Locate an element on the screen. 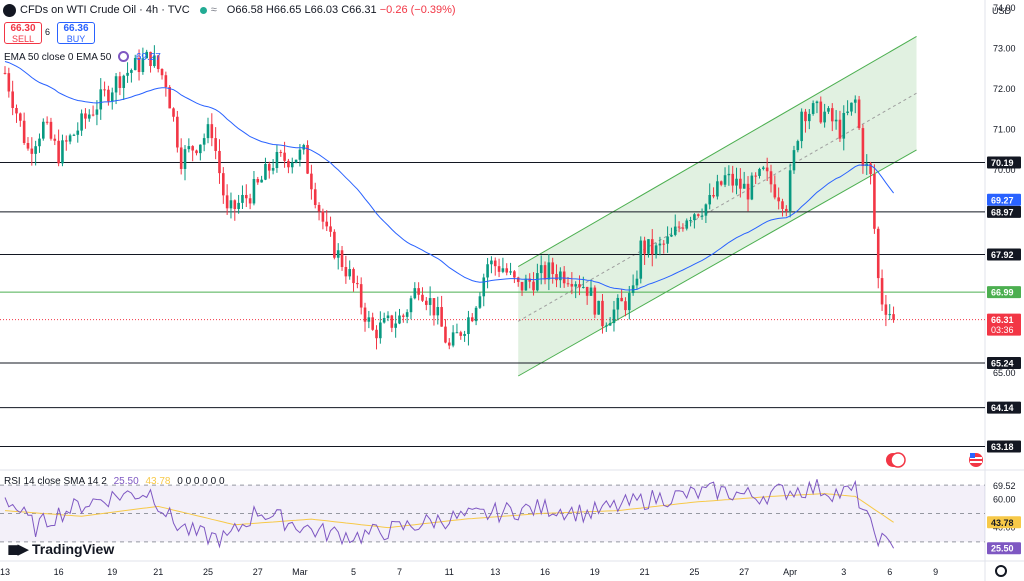 The height and width of the screenshot is (581, 1024). time-tick-label: Apr is located at coordinates (790, 572).